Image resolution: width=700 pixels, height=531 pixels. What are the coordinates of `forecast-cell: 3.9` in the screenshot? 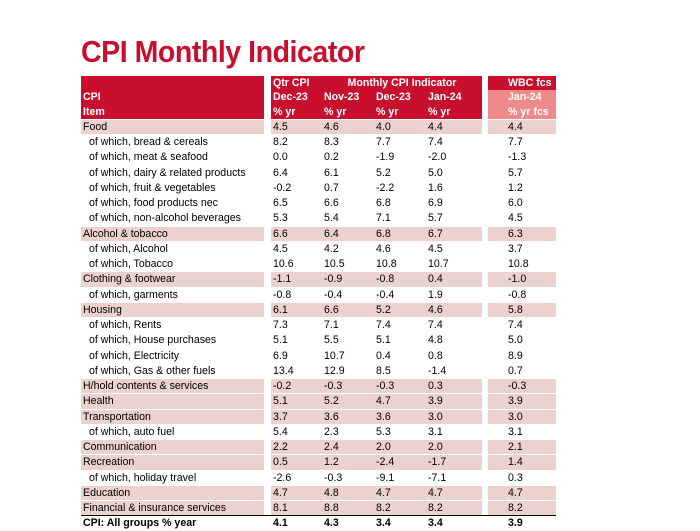 It's located at (515, 523).